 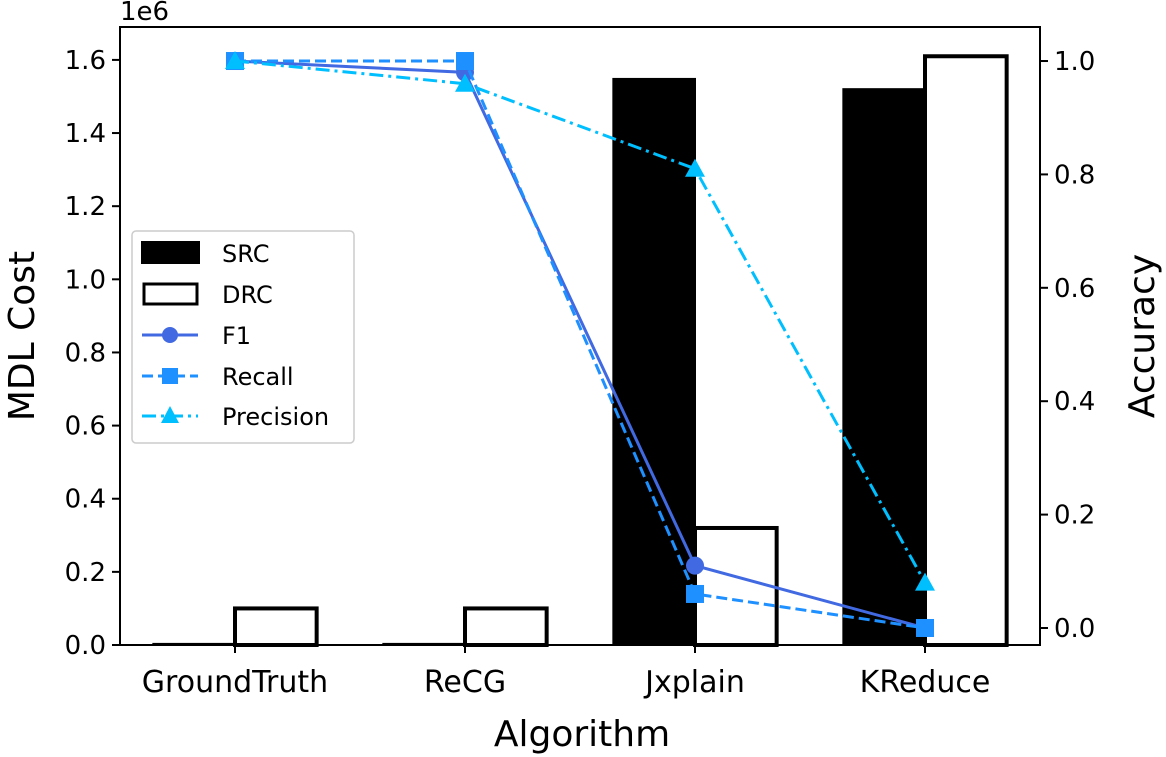 What do you see at coordinates (1074, 175) in the screenshot?
I see `right-tick-label: 0.8` at bounding box center [1074, 175].